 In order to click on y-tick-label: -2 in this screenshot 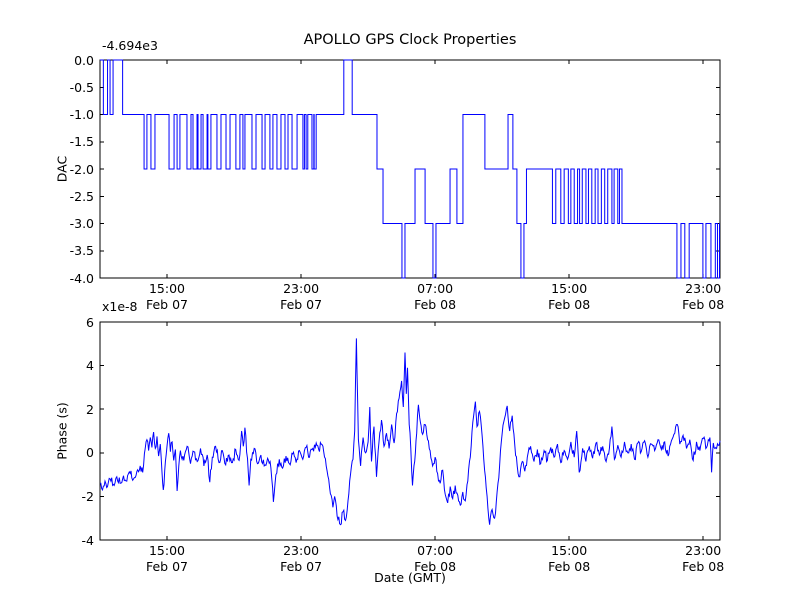, I will do `click(87, 496)`.